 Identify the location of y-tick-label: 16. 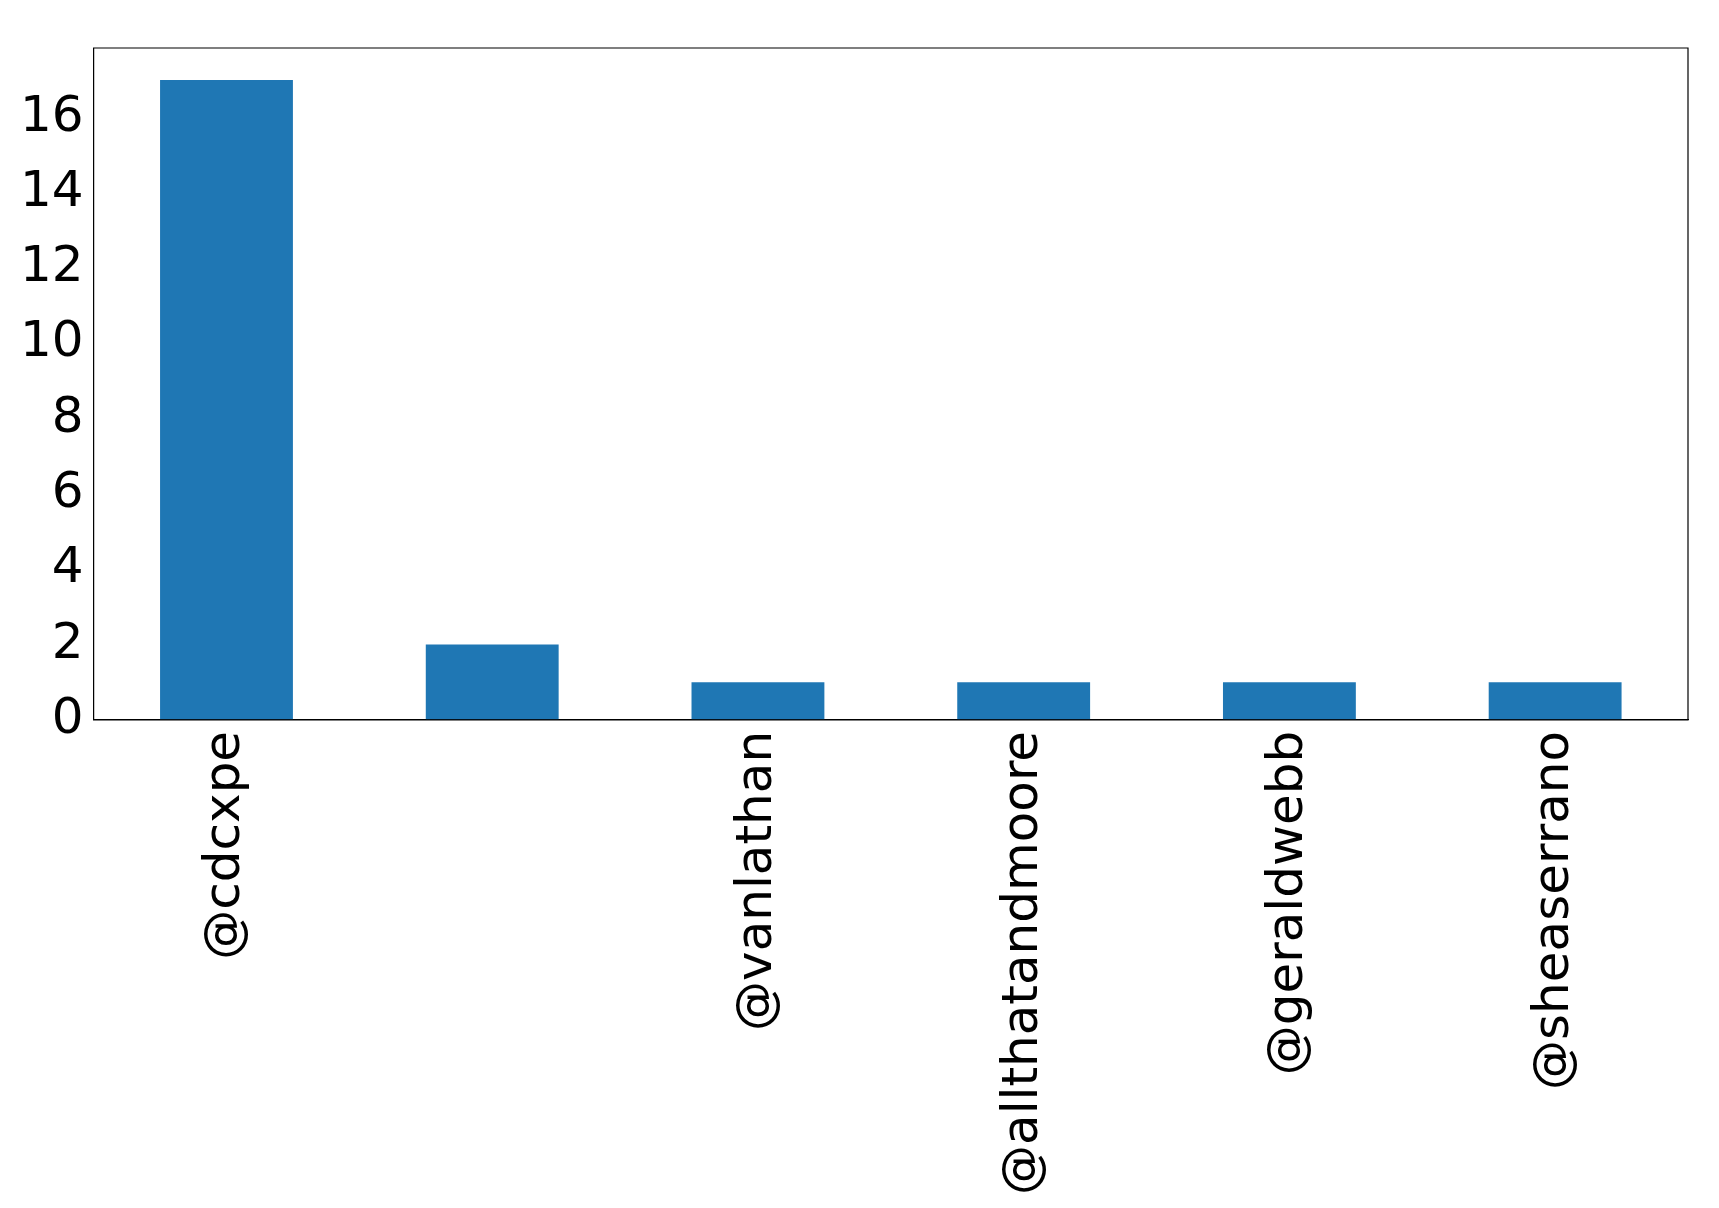
(52, 113).